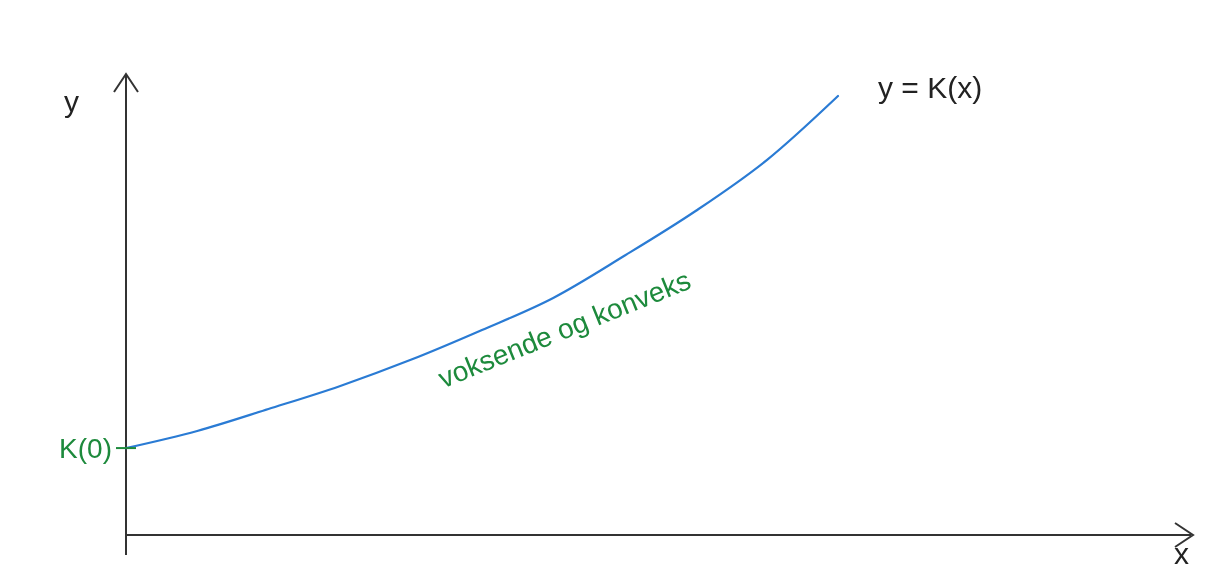 The height and width of the screenshot is (585, 1211). I want to click on annotation: K(0), so click(85, 449).